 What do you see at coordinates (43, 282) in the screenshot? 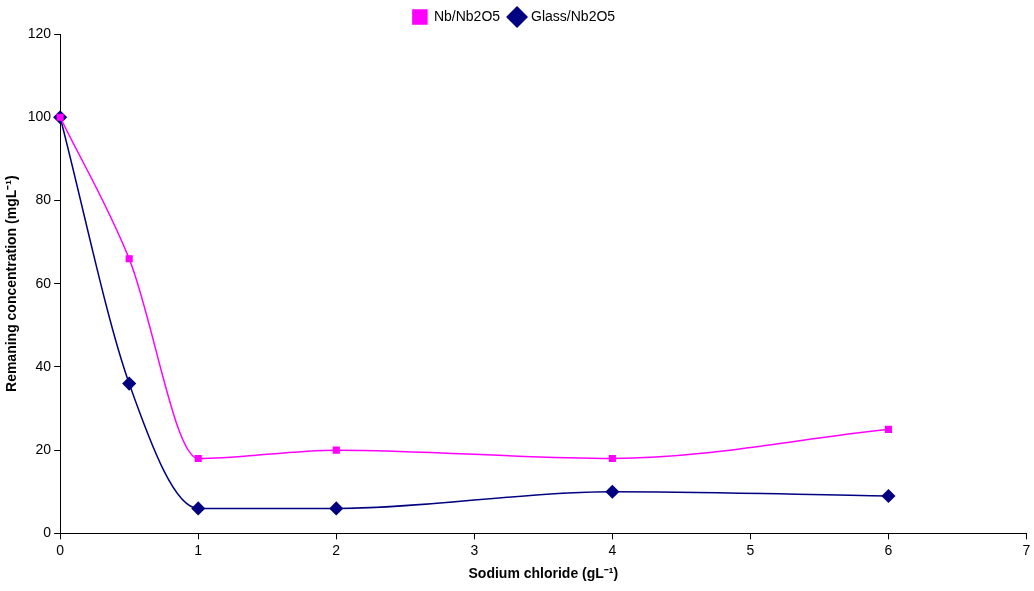
I see `y-tick-label: 60` at bounding box center [43, 282].